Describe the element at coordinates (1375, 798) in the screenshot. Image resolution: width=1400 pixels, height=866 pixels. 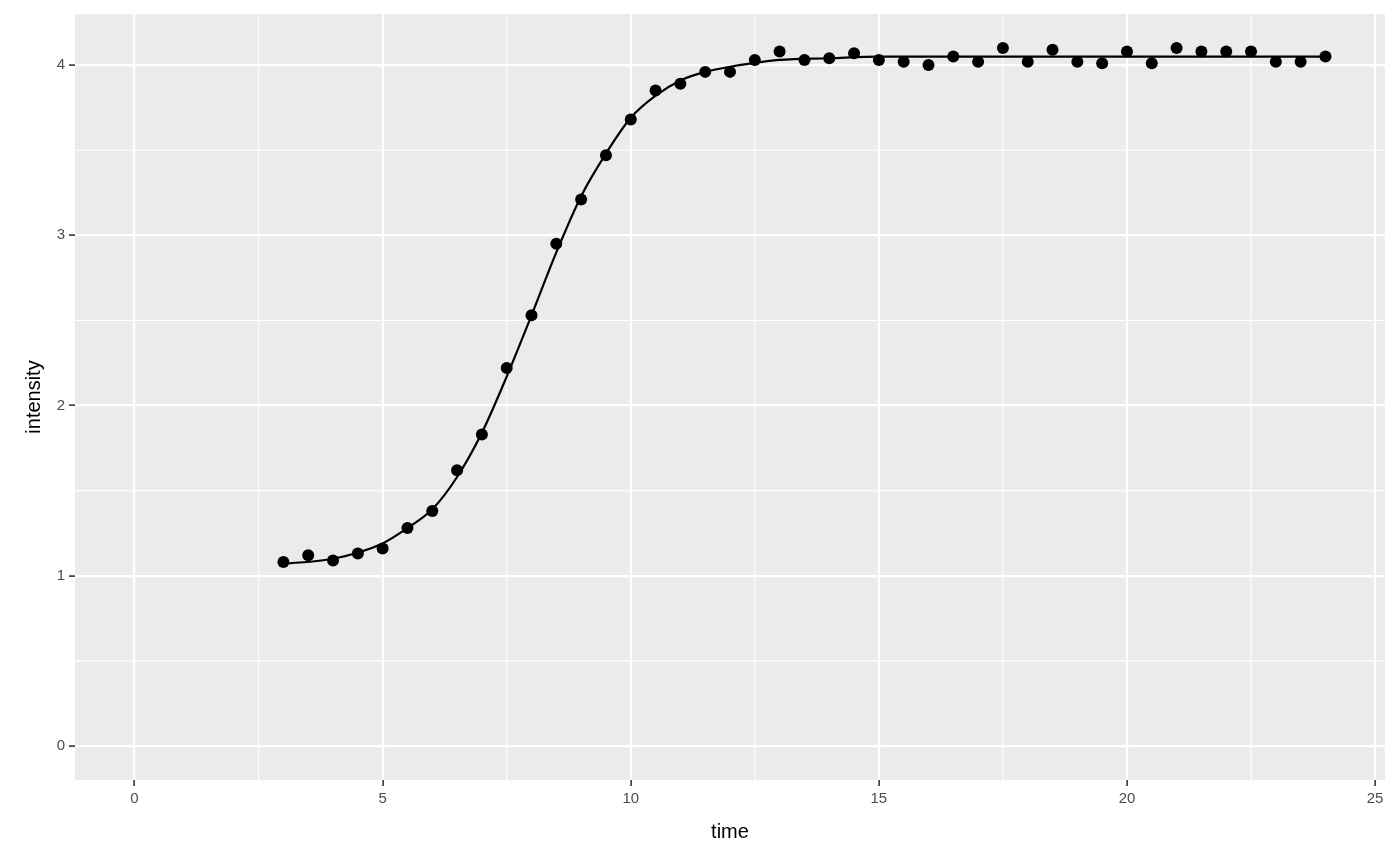
I see `x-tick-label: 25` at that location.